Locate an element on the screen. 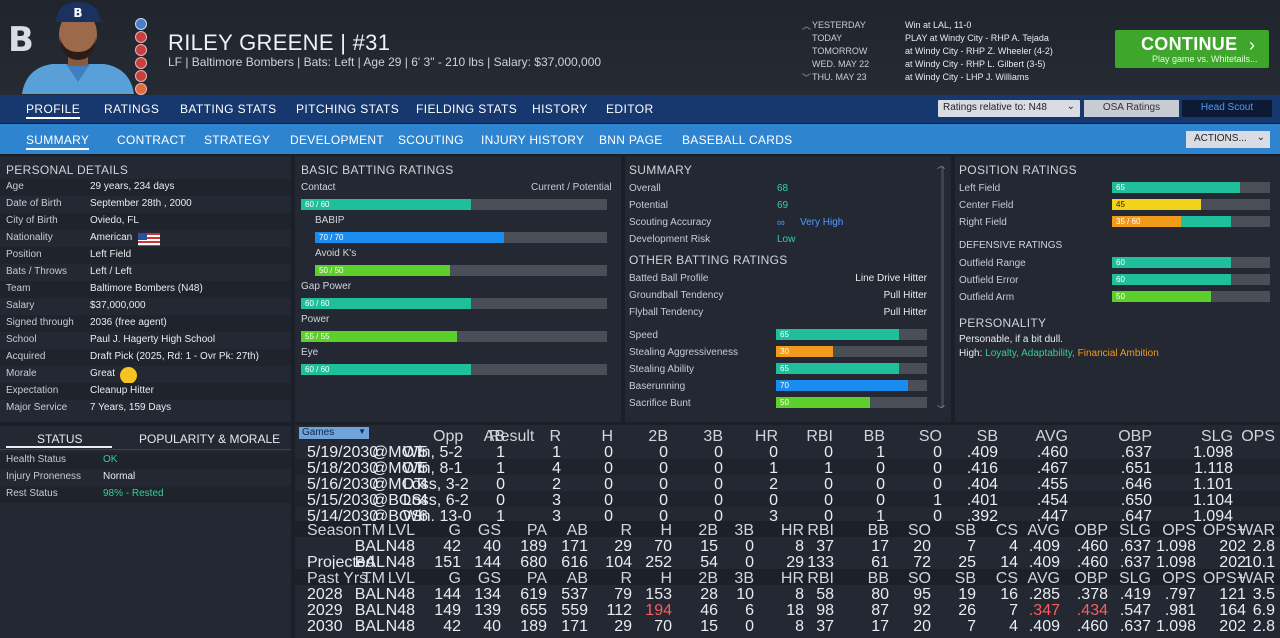 The height and width of the screenshot is (638, 1280). tab-profile: PROFILE is located at coordinates (53, 110).